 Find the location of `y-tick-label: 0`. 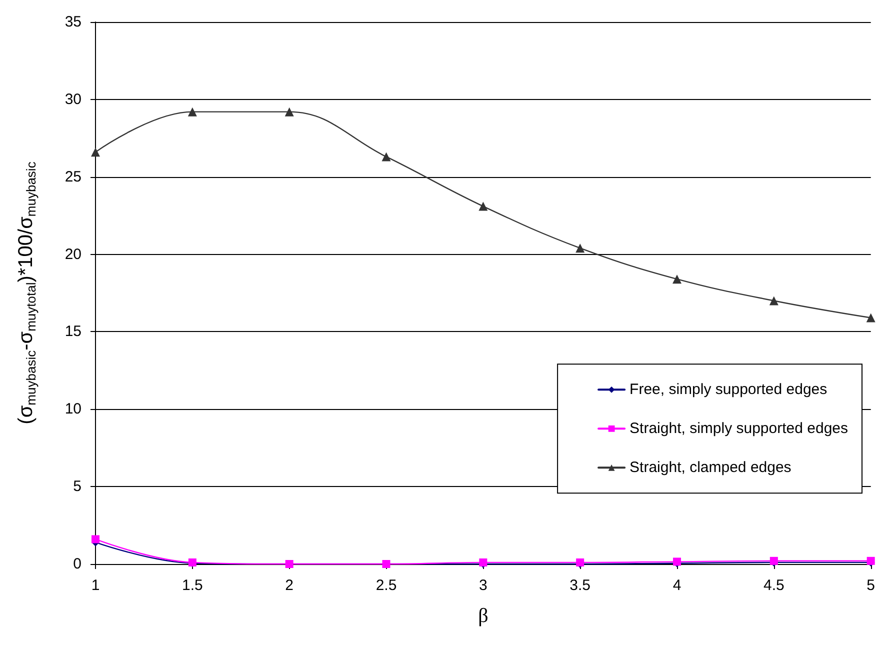

y-tick-label: 0 is located at coordinates (77, 564).